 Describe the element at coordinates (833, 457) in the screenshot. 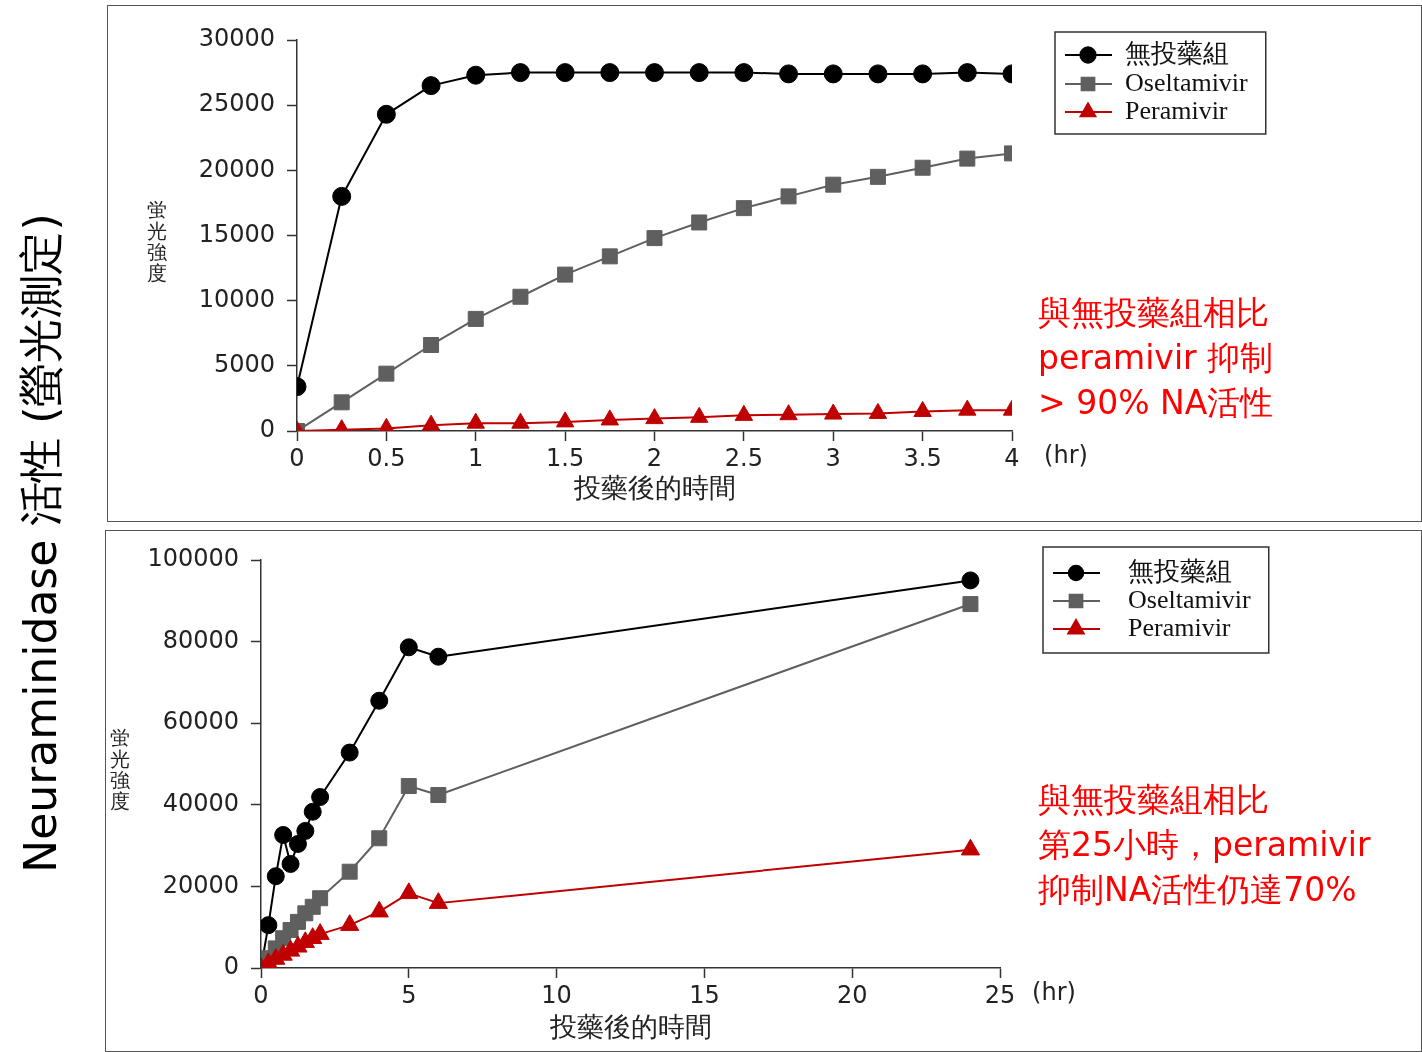

I see `x-tick-label: 3` at that location.